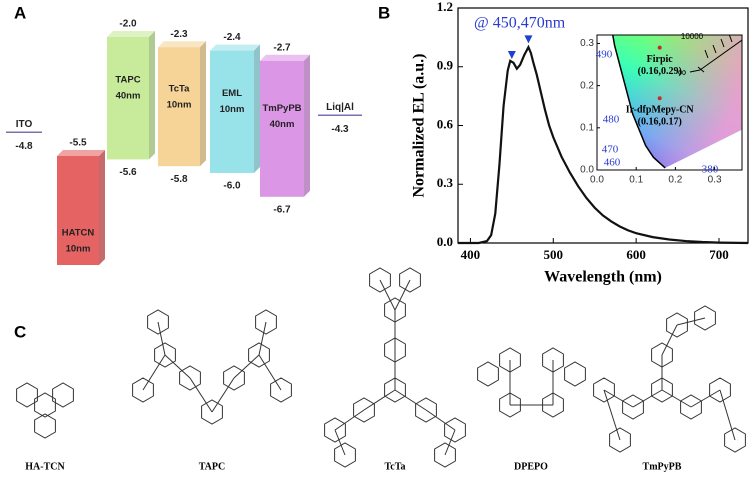 This screenshot has height=480, width=750. What do you see at coordinates (179, 34) in the screenshot?
I see `level-label: -2.3` at bounding box center [179, 34].